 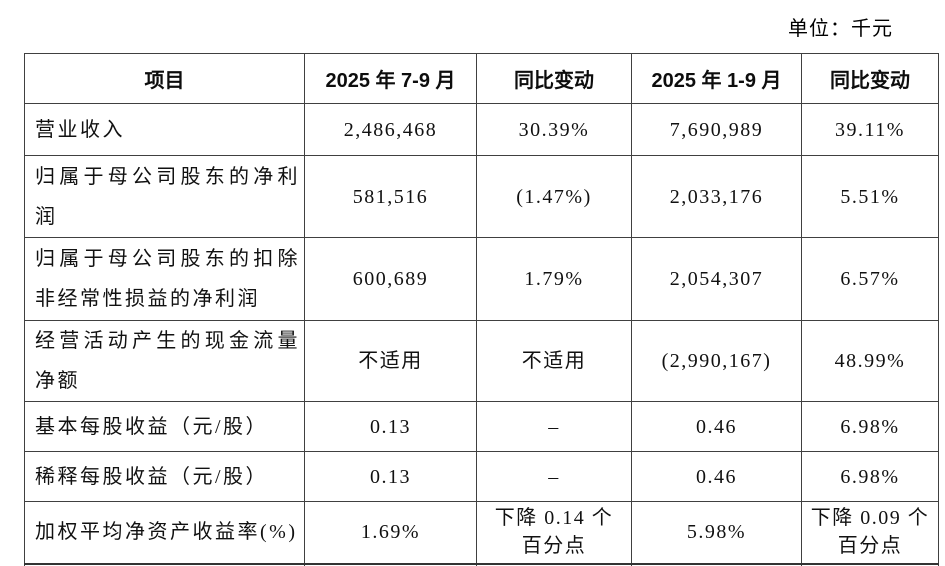 I want to click on table-row: 营业收入 2,486,468 30.39% 7,690,989 39.11%, so click(x=481, y=129).